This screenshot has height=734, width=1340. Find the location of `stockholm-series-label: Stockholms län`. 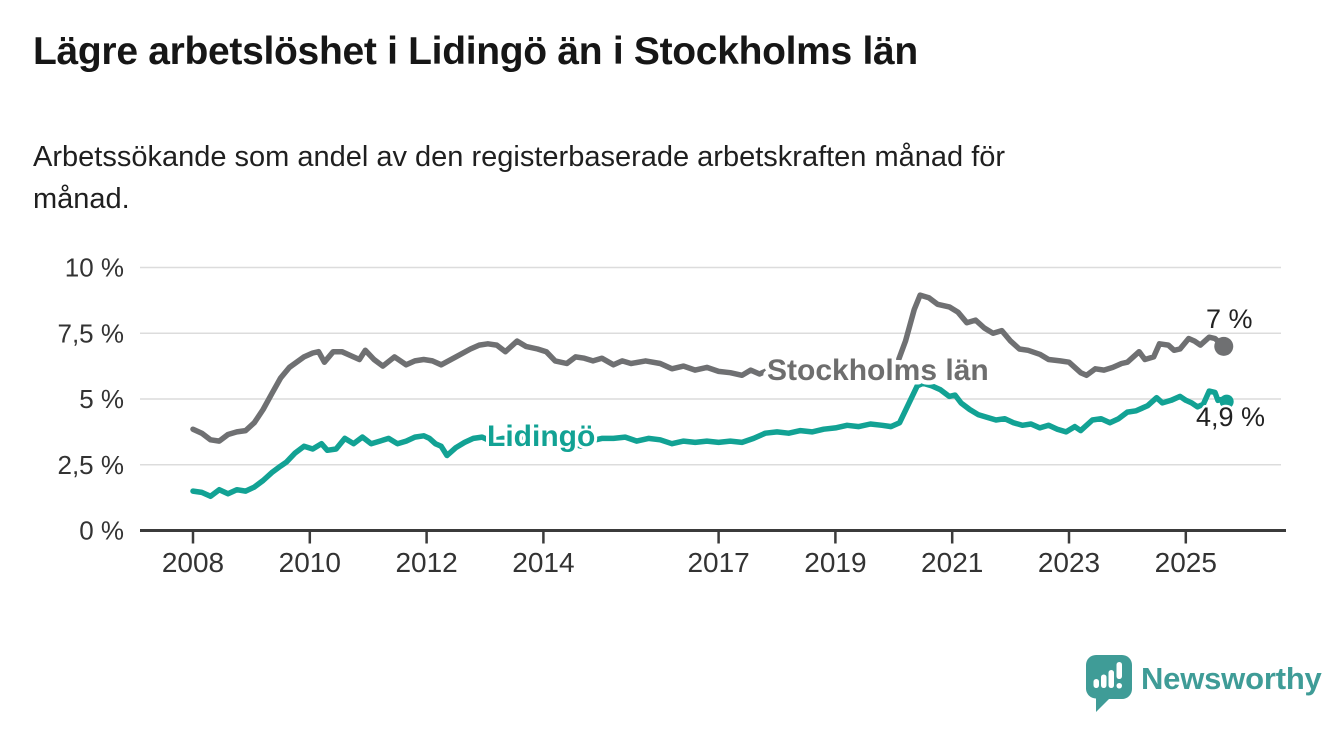

stockholm-series-label: Stockholms län is located at coordinates (878, 370).